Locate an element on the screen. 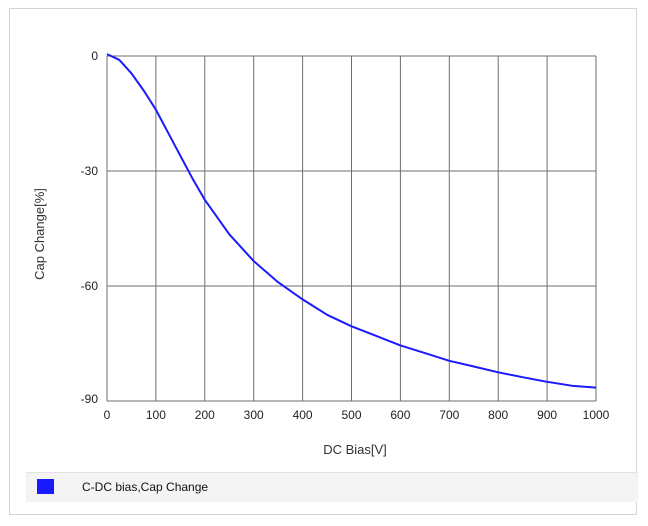  x-tick-label: 400 is located at coordinates (303, 415).